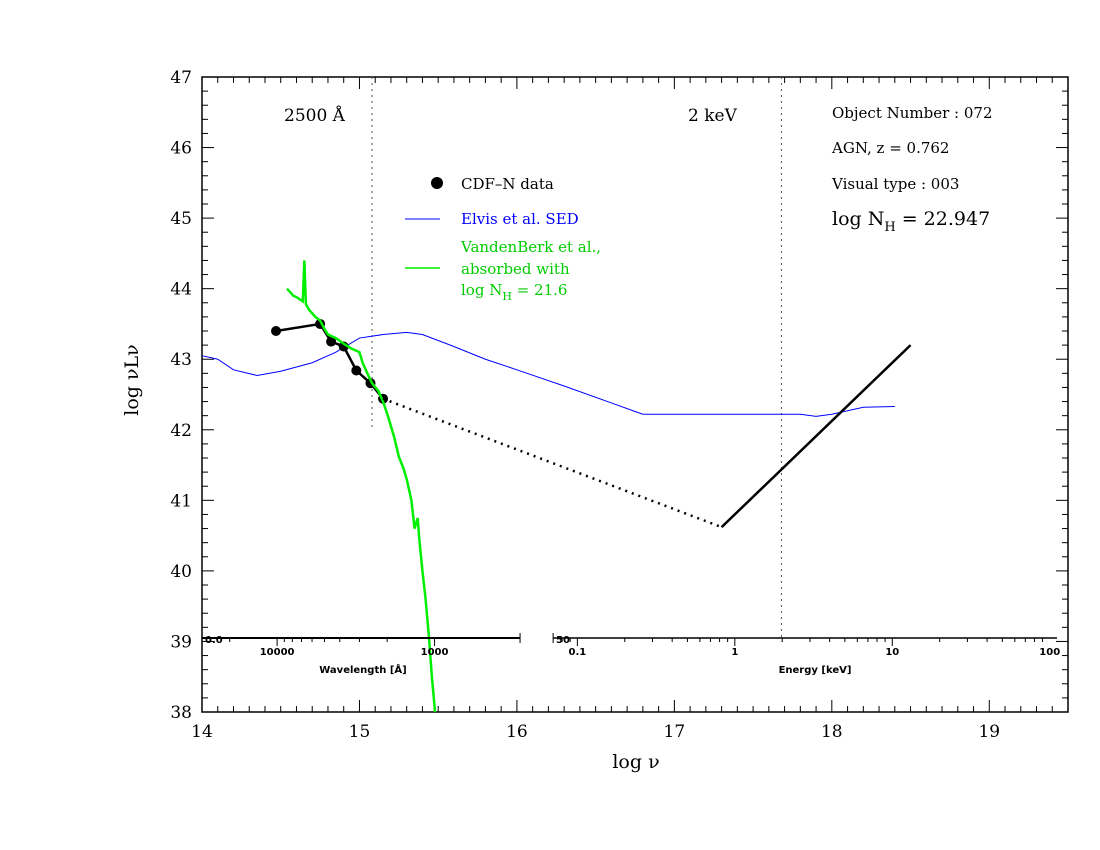 The height and width of the screenshot is (850, 1100). What do you see at coordinates (517, 732) in the screenshot?
I see `x-tick-label: 16` at bounding box center [517, 732].